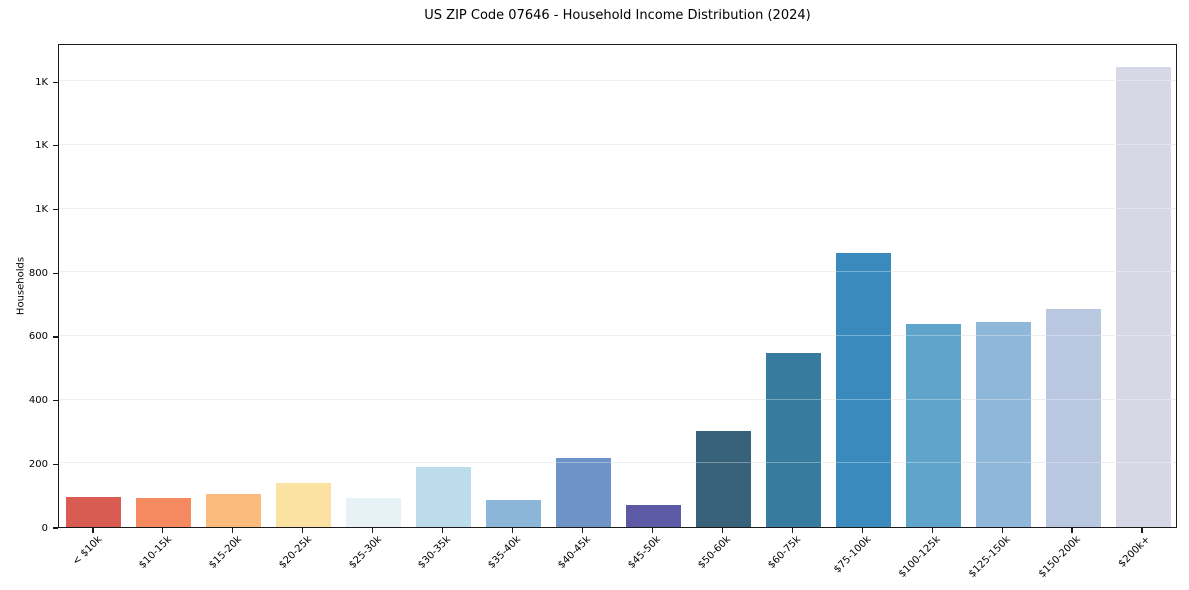 Image resolution: width=1189 pixels, height=590 pixels. What do you see at coordinates (38, 464) in the screenshot?
I see `y-tick-label: 200` at bounding box center [38, 464].